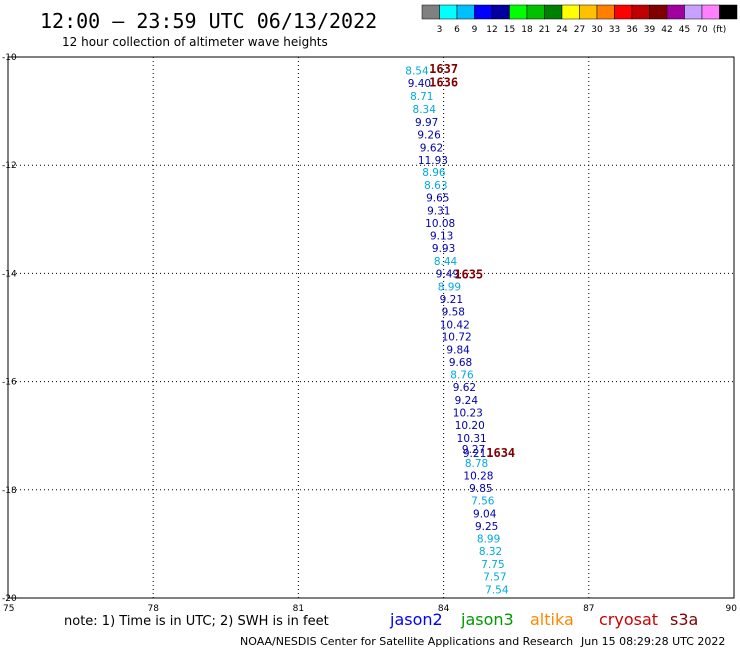 This screenshot has height=650, width=740. Describe the element at coordinates (446, 262) in the screenshot. I see `wave-height-label: 8.44` at that location.